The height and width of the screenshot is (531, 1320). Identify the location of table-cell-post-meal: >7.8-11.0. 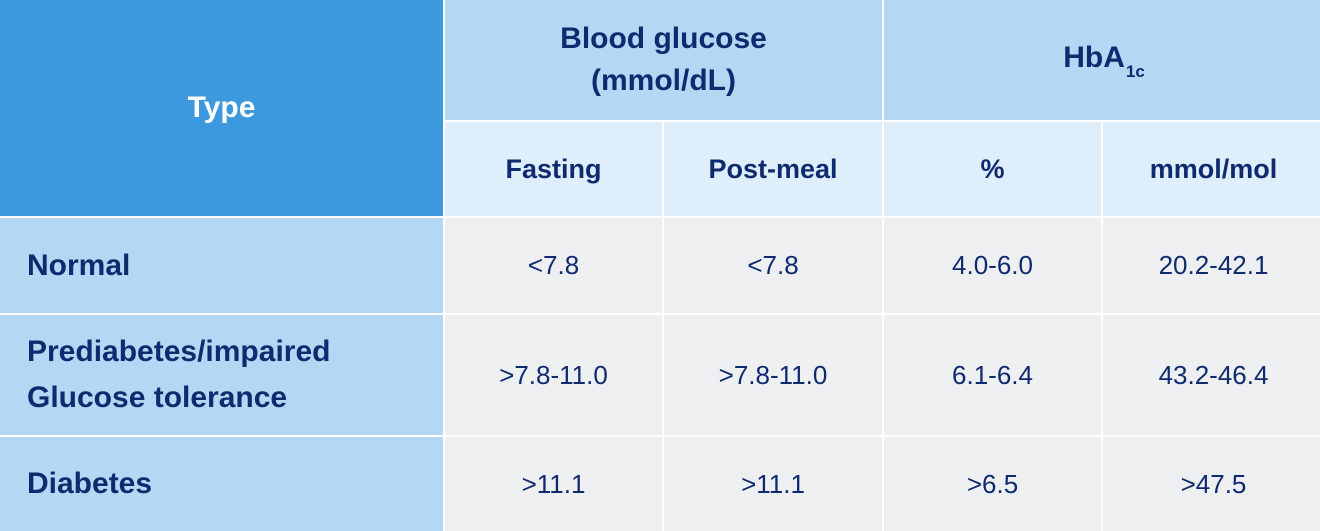
(773, 375).